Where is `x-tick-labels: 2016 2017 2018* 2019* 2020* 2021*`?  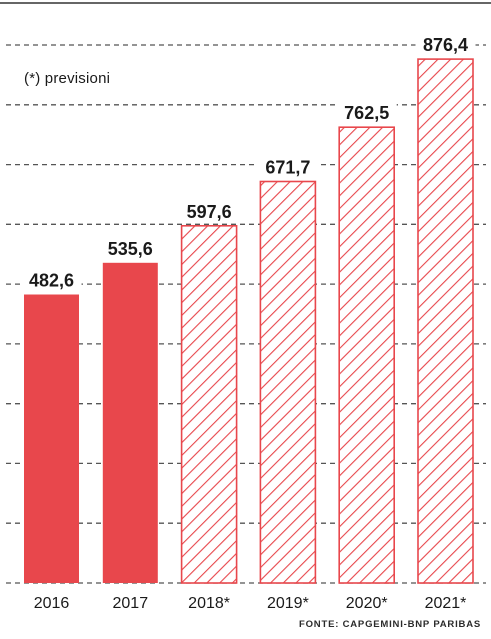
x-tick-labels: 2016 2017 2018* 2019* 2020* 2021* is located at coordinates (250, 603).